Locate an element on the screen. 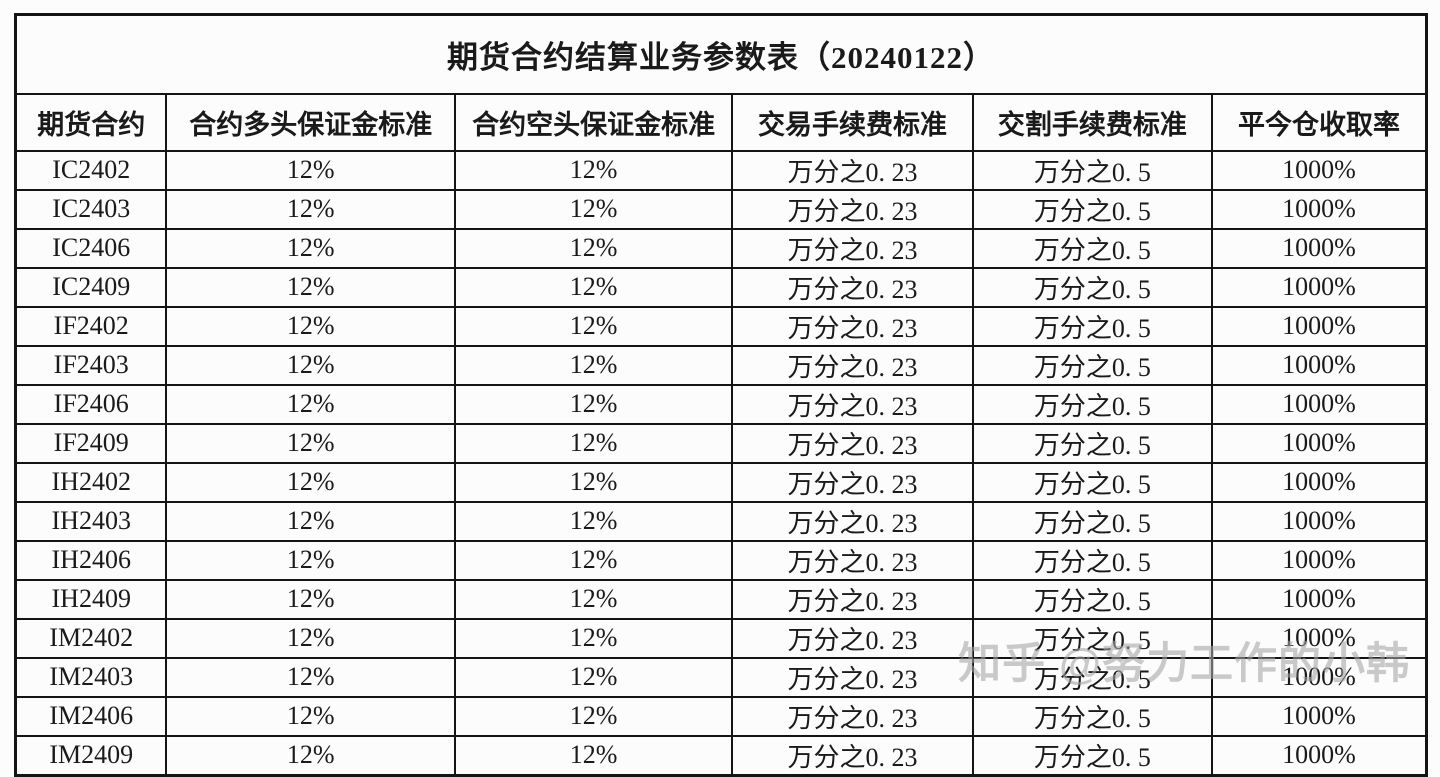 The width and height of the screenshot is (1440, 777). table-row: IC2406 12% 12% 万分之0. 23 万分之0. 5 1000% is located at coordinates (721, 248).